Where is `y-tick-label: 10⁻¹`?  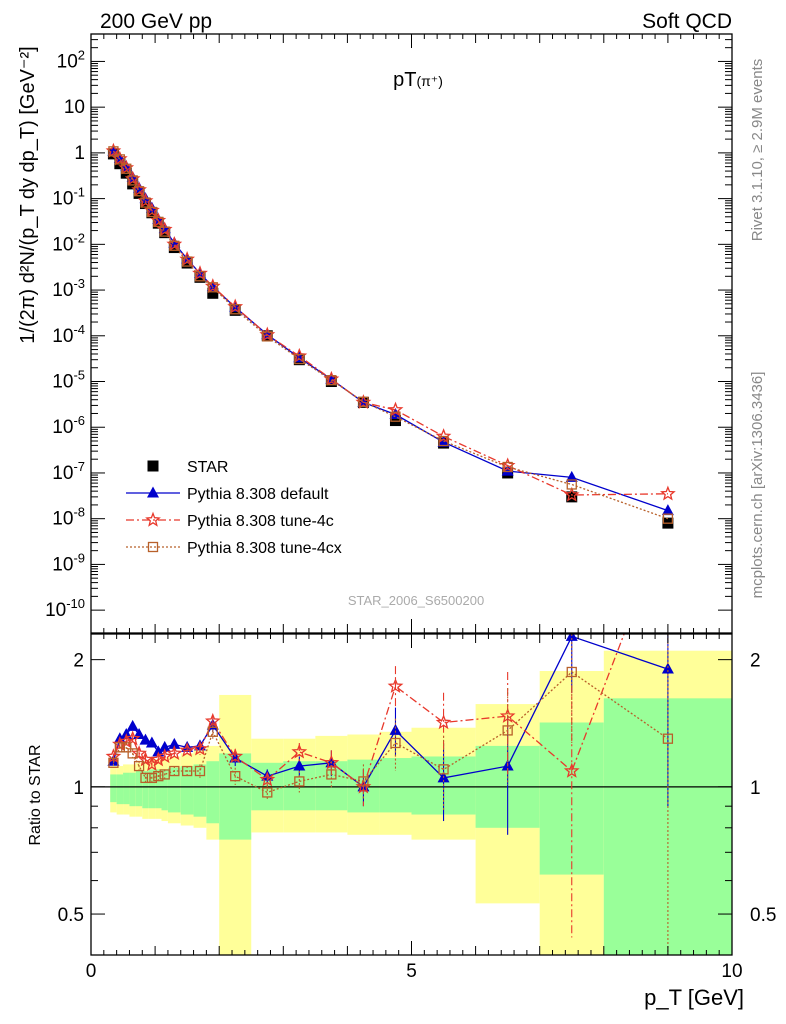
y-tick-label: 10⁻¹ is located at coordinates (68, 197).